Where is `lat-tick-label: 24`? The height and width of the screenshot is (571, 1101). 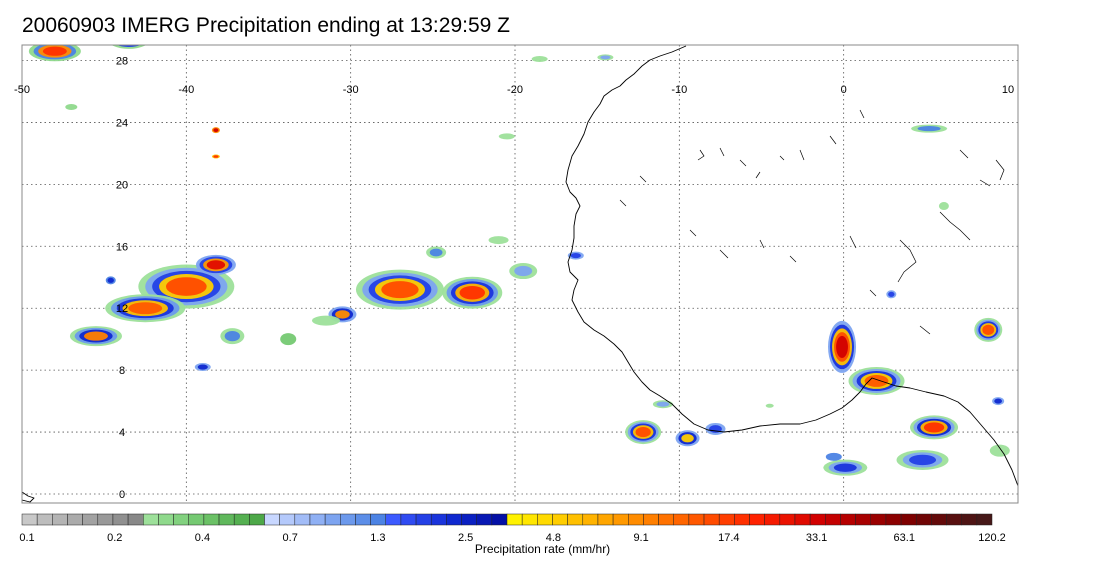 lat-tick-label: 24 is located at coordinates (122, 123).